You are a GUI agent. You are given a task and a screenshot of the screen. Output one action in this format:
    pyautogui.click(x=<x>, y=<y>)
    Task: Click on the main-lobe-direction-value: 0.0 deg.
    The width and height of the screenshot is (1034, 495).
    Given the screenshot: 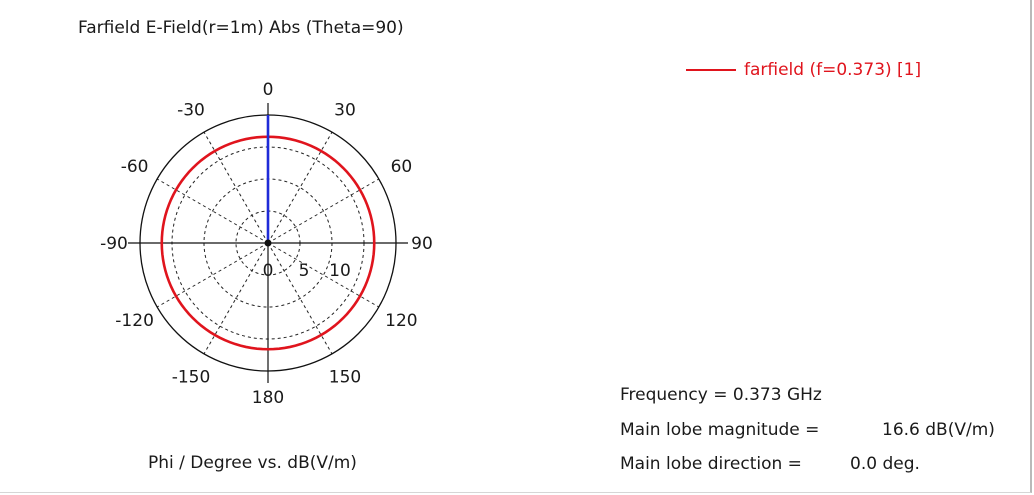 What is the action you would take?
    pyautogui.click(x=885, y=464)
    